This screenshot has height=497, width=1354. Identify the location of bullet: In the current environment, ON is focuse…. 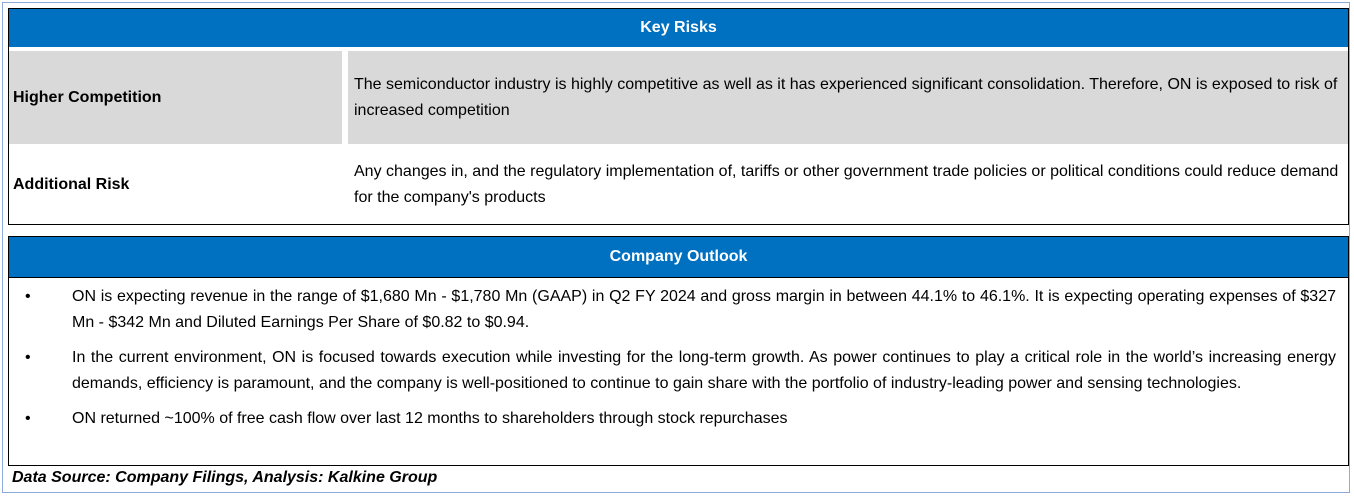
(672, 371).